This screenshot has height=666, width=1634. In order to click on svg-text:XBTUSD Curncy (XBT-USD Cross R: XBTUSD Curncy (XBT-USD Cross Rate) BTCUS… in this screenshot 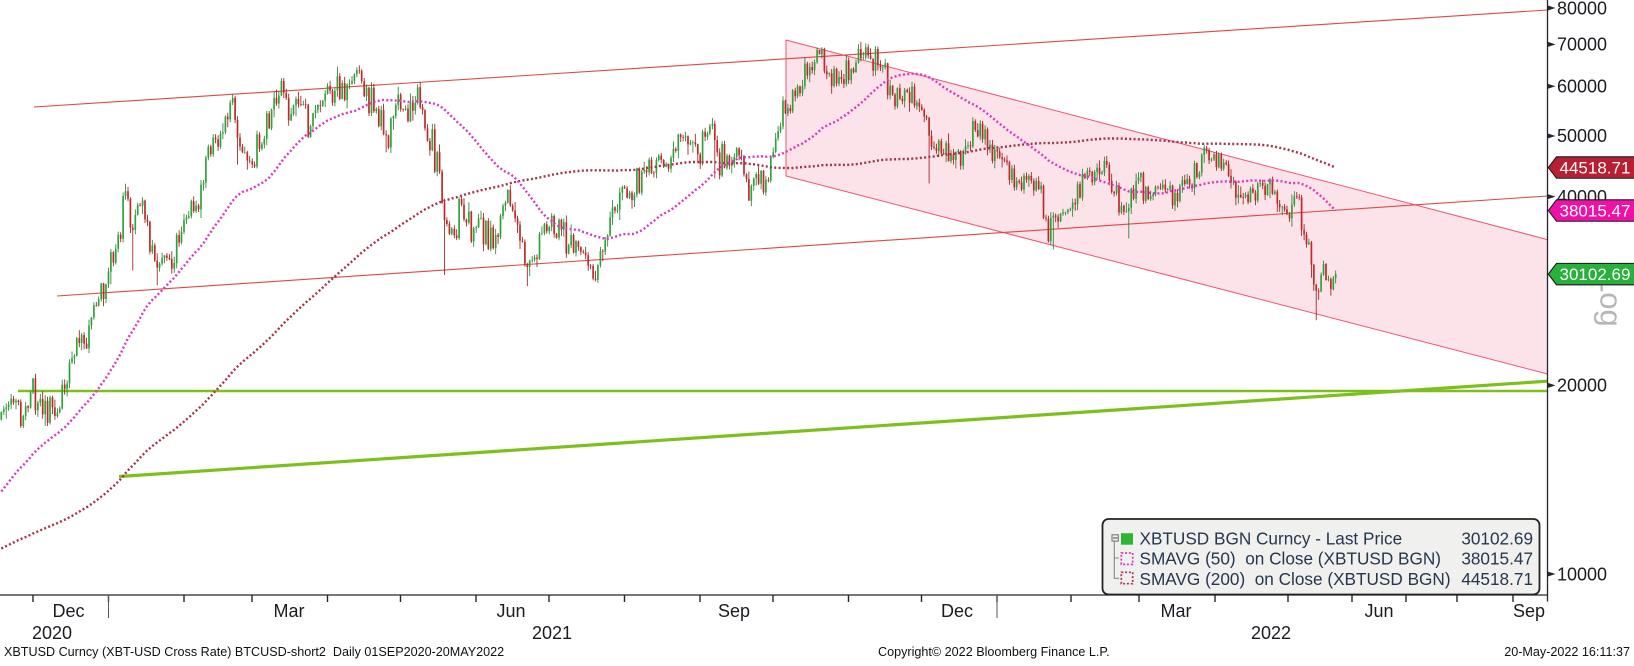, I will do `click(254, 652)`.